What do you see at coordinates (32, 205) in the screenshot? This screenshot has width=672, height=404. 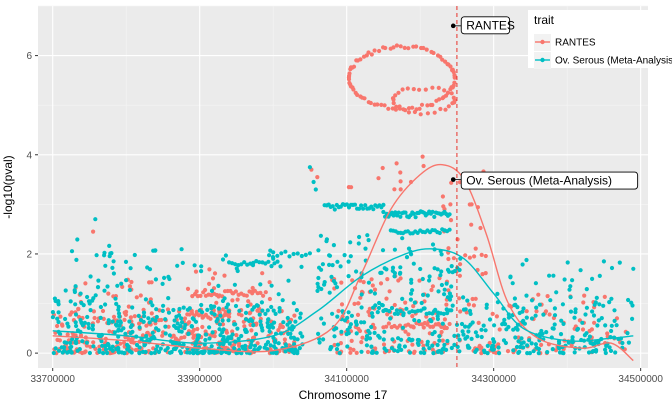 I see `y-axis: 0 2 4 6` at bounding box center [32, 205].